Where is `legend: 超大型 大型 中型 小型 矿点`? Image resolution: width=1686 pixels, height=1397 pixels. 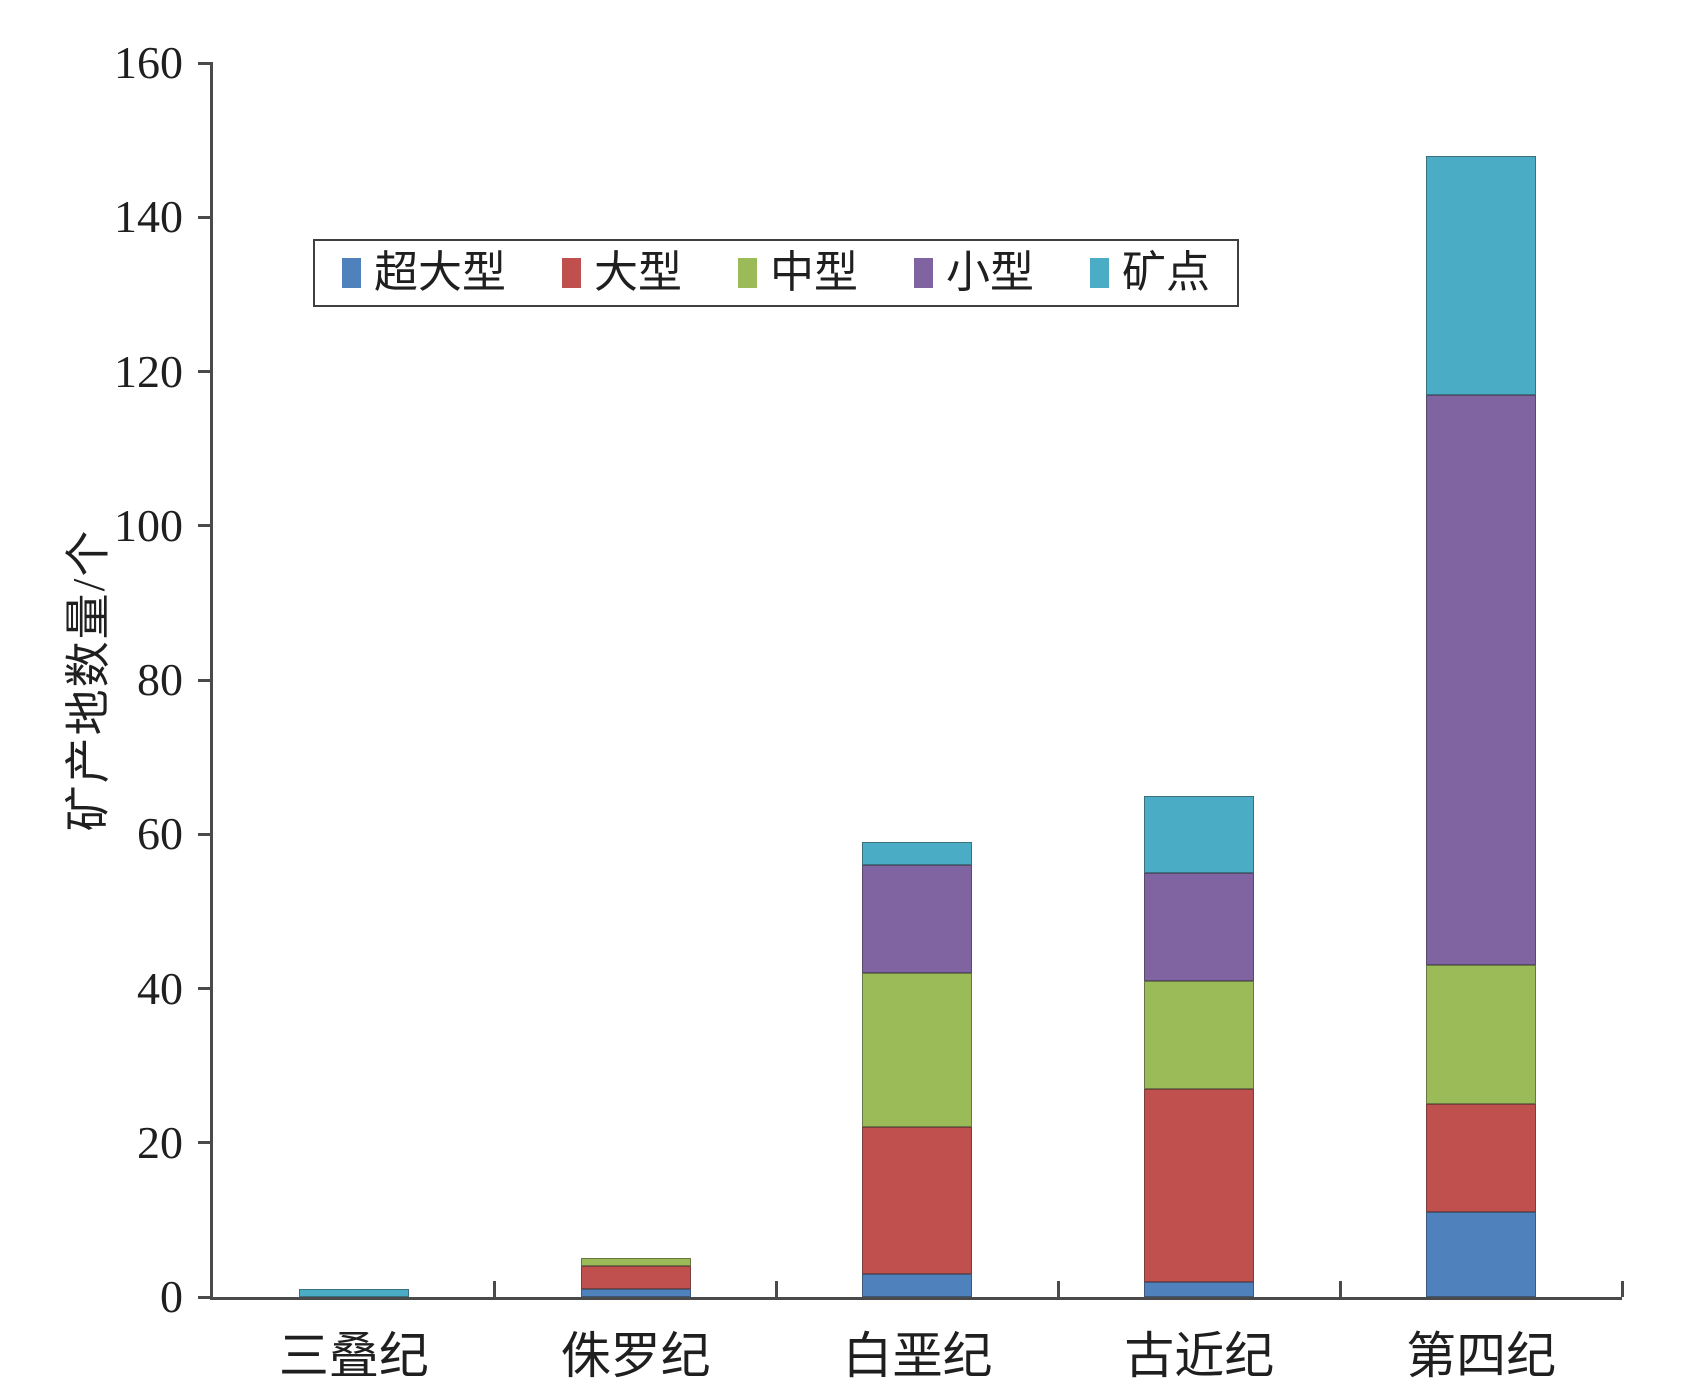
legend: 超大型 大型 中型 小型 矿点 is located at coordinates (776, 273).